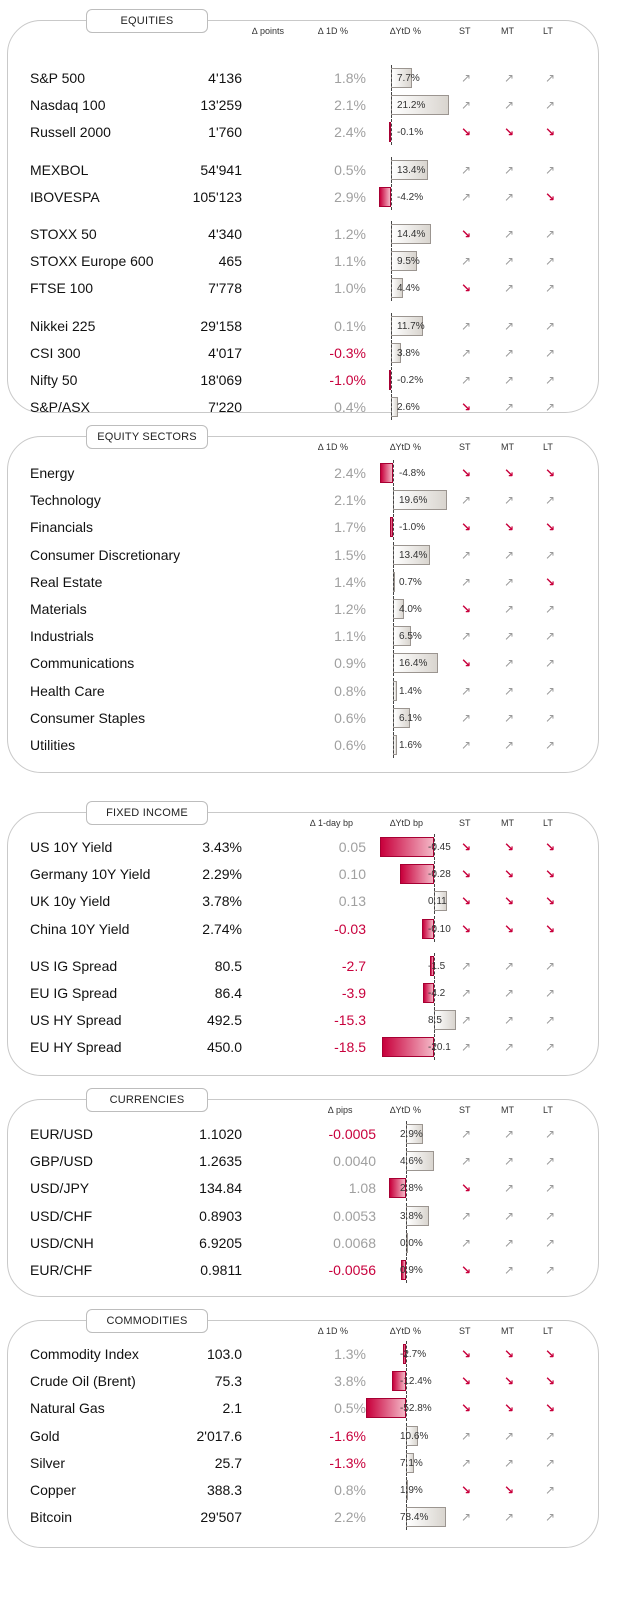  I want to click on instrument-name: Communications, so click(82, 663).